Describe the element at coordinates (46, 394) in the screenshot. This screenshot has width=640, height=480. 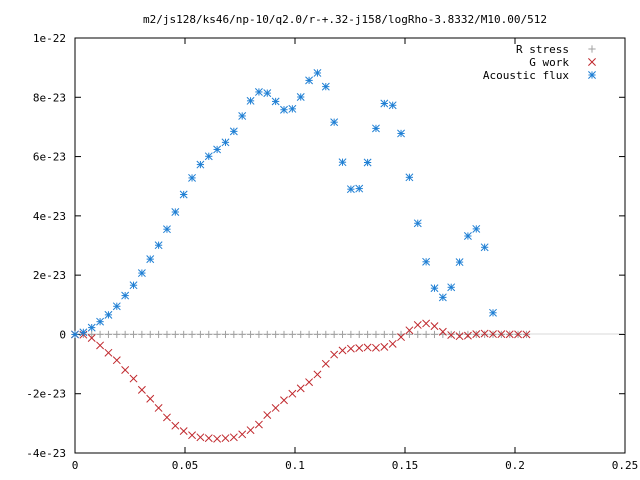
I see `y-tick-label: -2e-23` at that location.